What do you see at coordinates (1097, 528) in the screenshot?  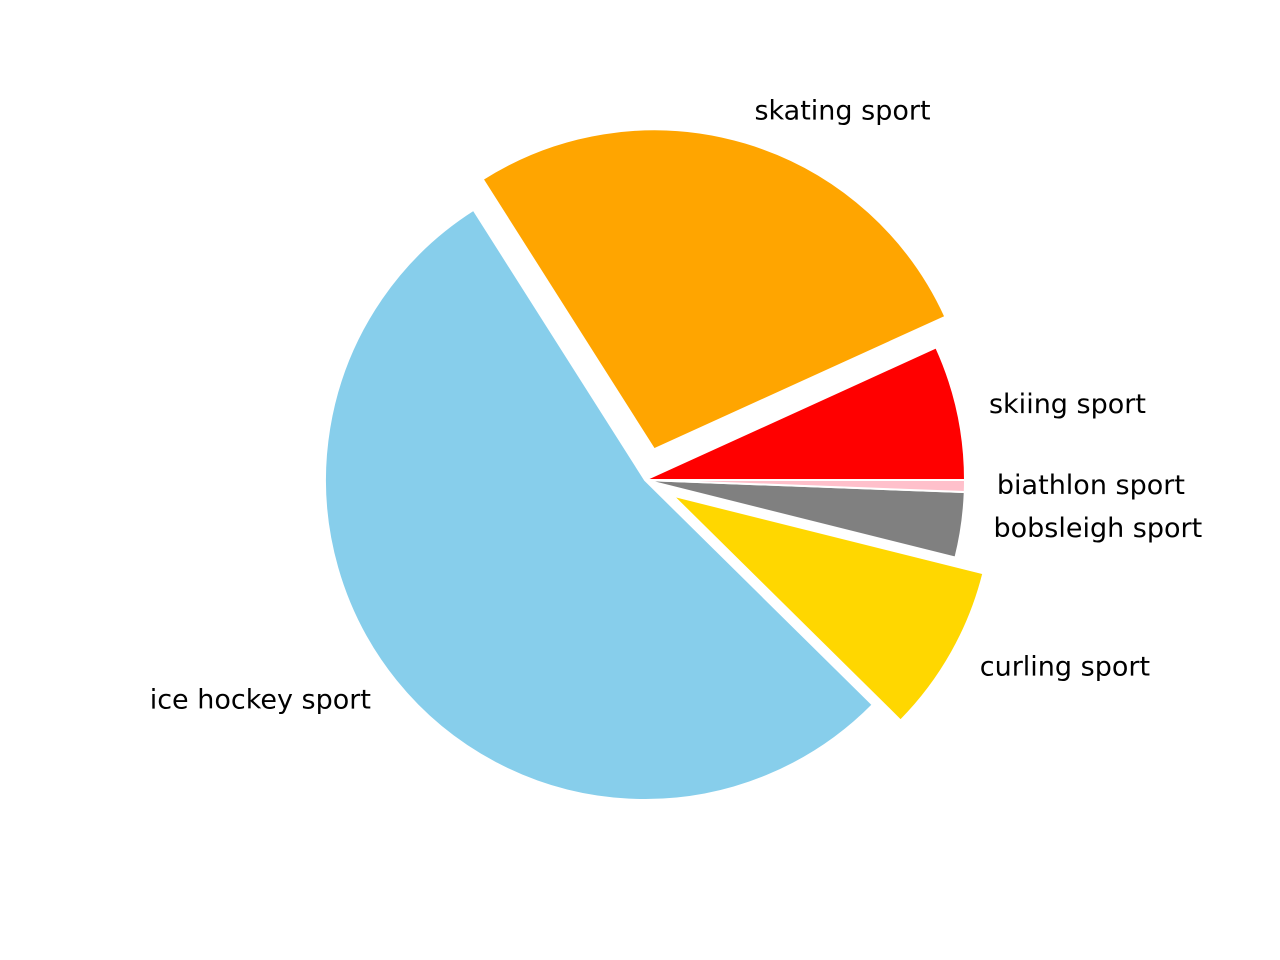 I see `label-bobsleigh-sport: bobsleigh sport` at bounding box center [1097, 528].